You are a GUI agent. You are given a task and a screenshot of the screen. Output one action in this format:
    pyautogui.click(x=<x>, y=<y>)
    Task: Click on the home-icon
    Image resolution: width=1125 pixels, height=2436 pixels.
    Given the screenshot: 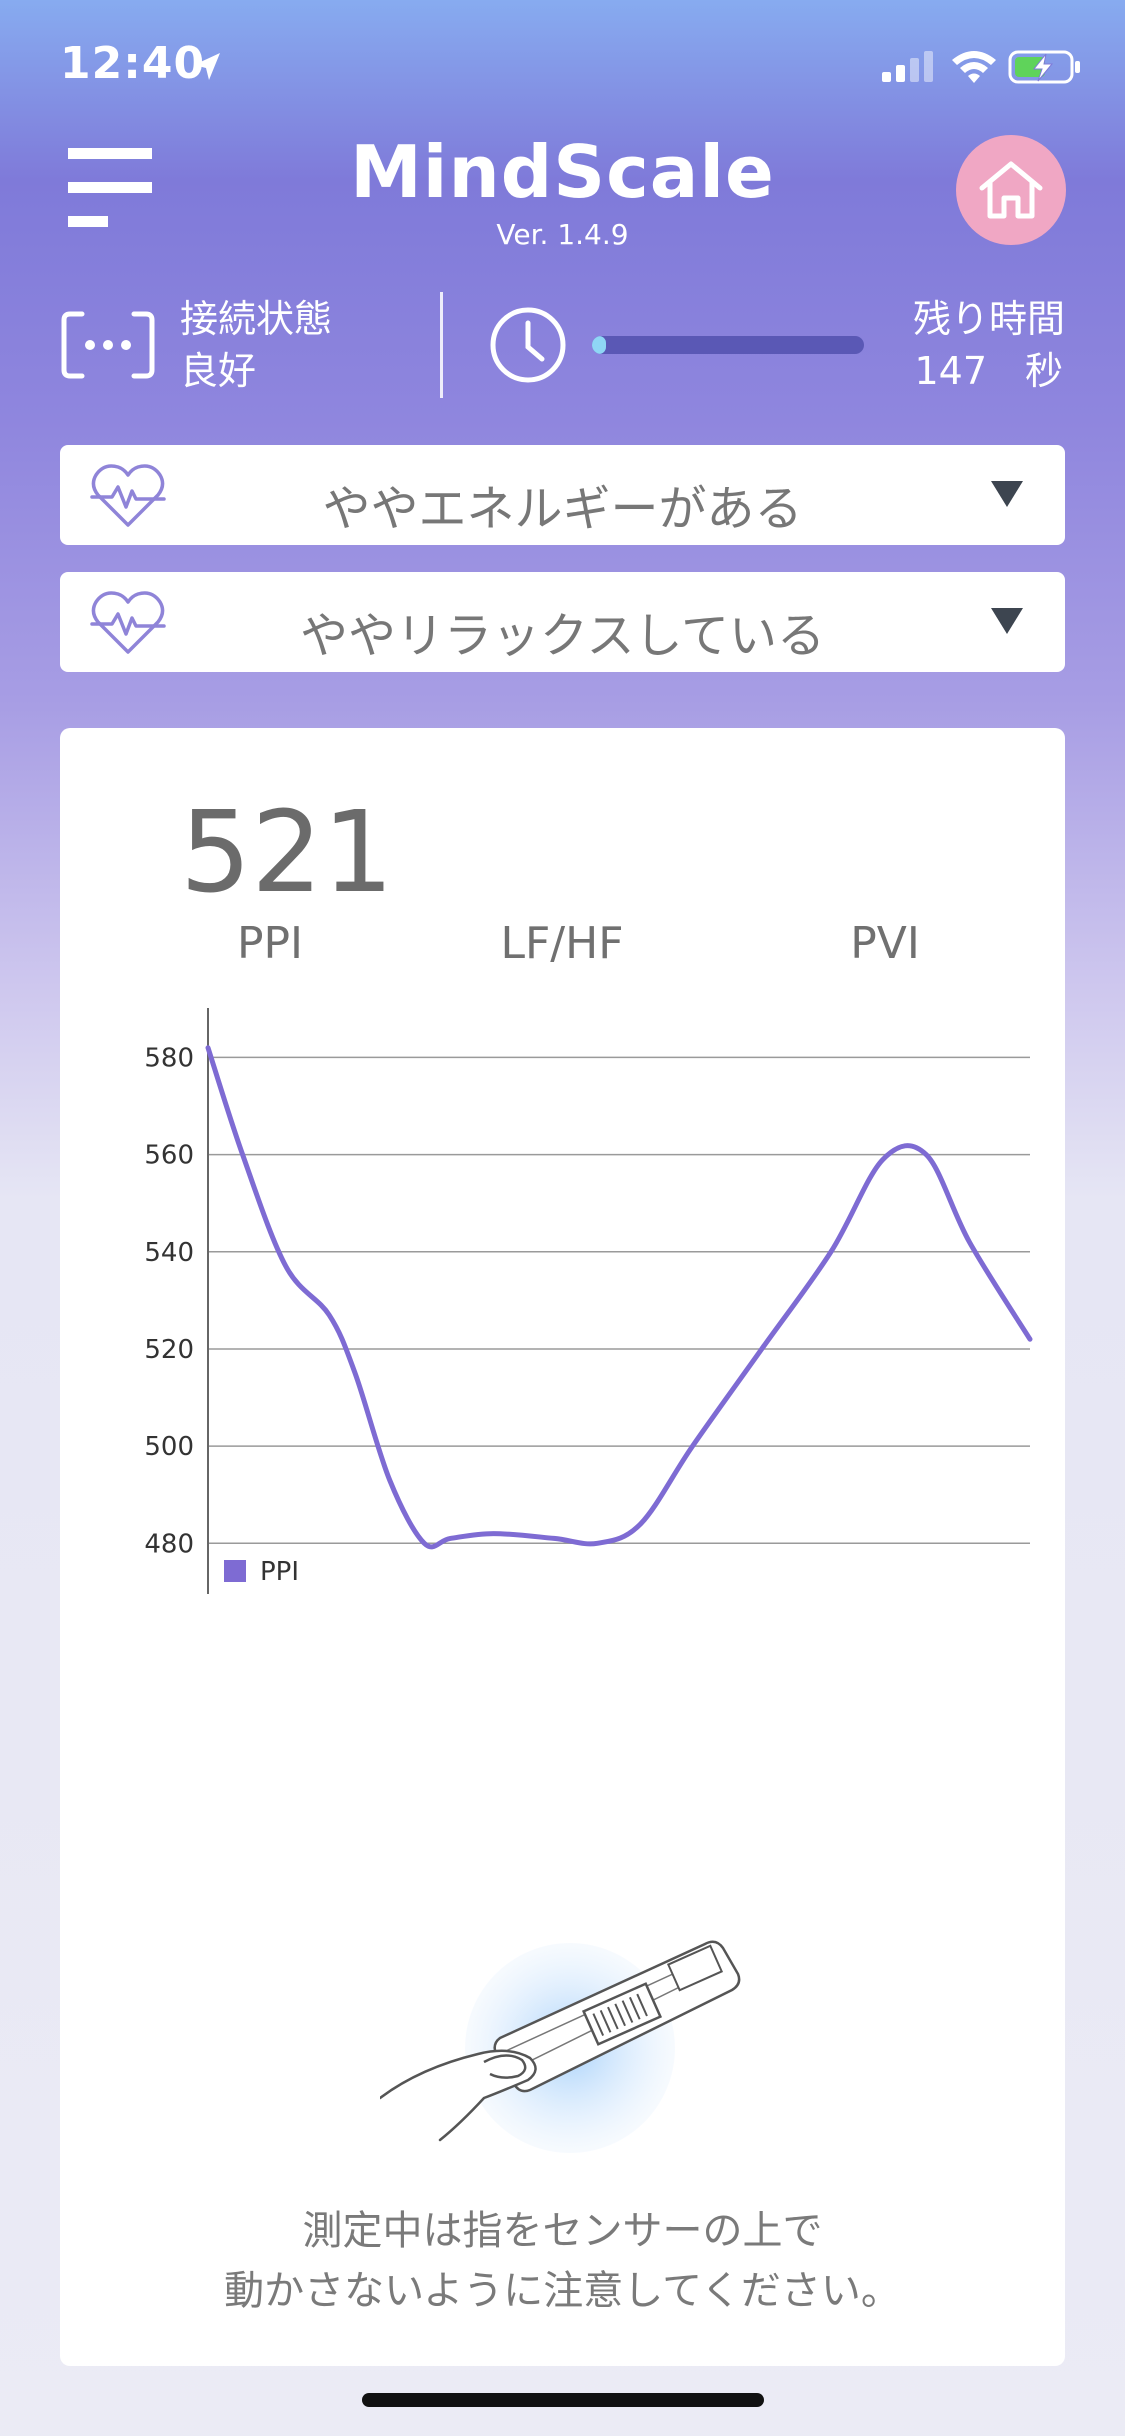 What is the action you would take?
    pyautogui.click(x=1011, y=190)
    